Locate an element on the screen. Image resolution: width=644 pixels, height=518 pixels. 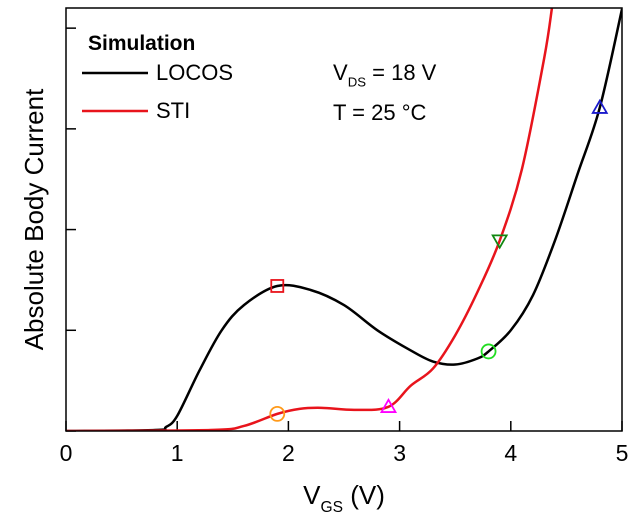
text-part: (V) is located at coordinates (364, 495).